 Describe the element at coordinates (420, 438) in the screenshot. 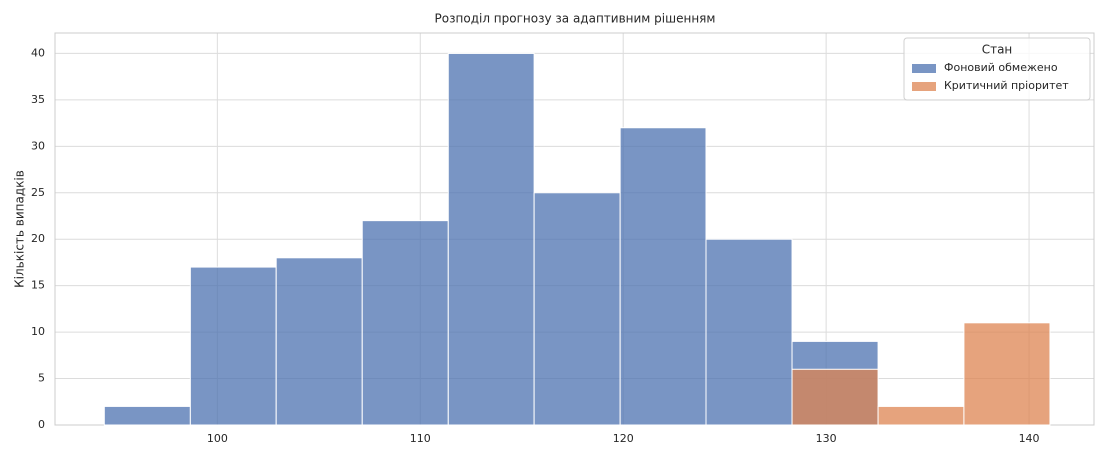

I see `x-tick-label: 110` at that location.